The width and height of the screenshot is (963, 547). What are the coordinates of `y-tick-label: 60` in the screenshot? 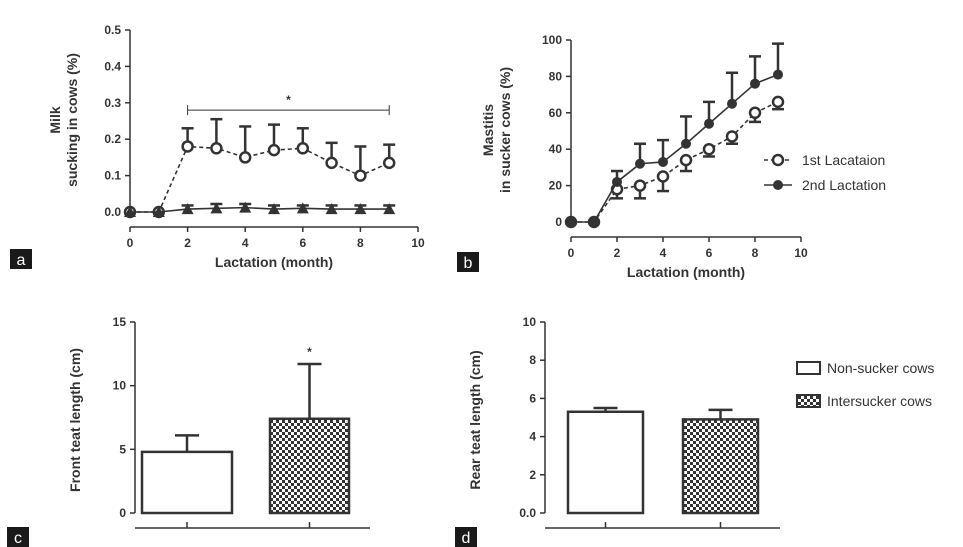 It's located at (556, 113).